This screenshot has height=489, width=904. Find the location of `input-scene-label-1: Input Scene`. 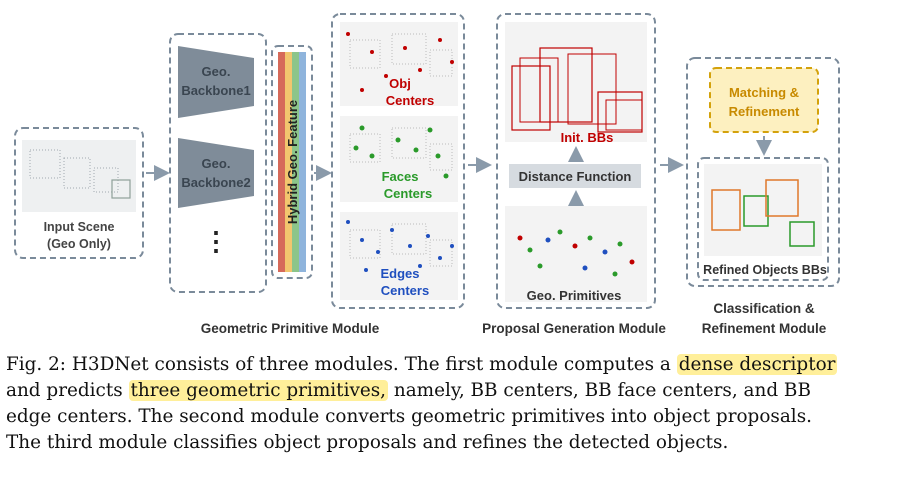

input-scene-label-1: Input Scene is located at coordinates (79, 227).